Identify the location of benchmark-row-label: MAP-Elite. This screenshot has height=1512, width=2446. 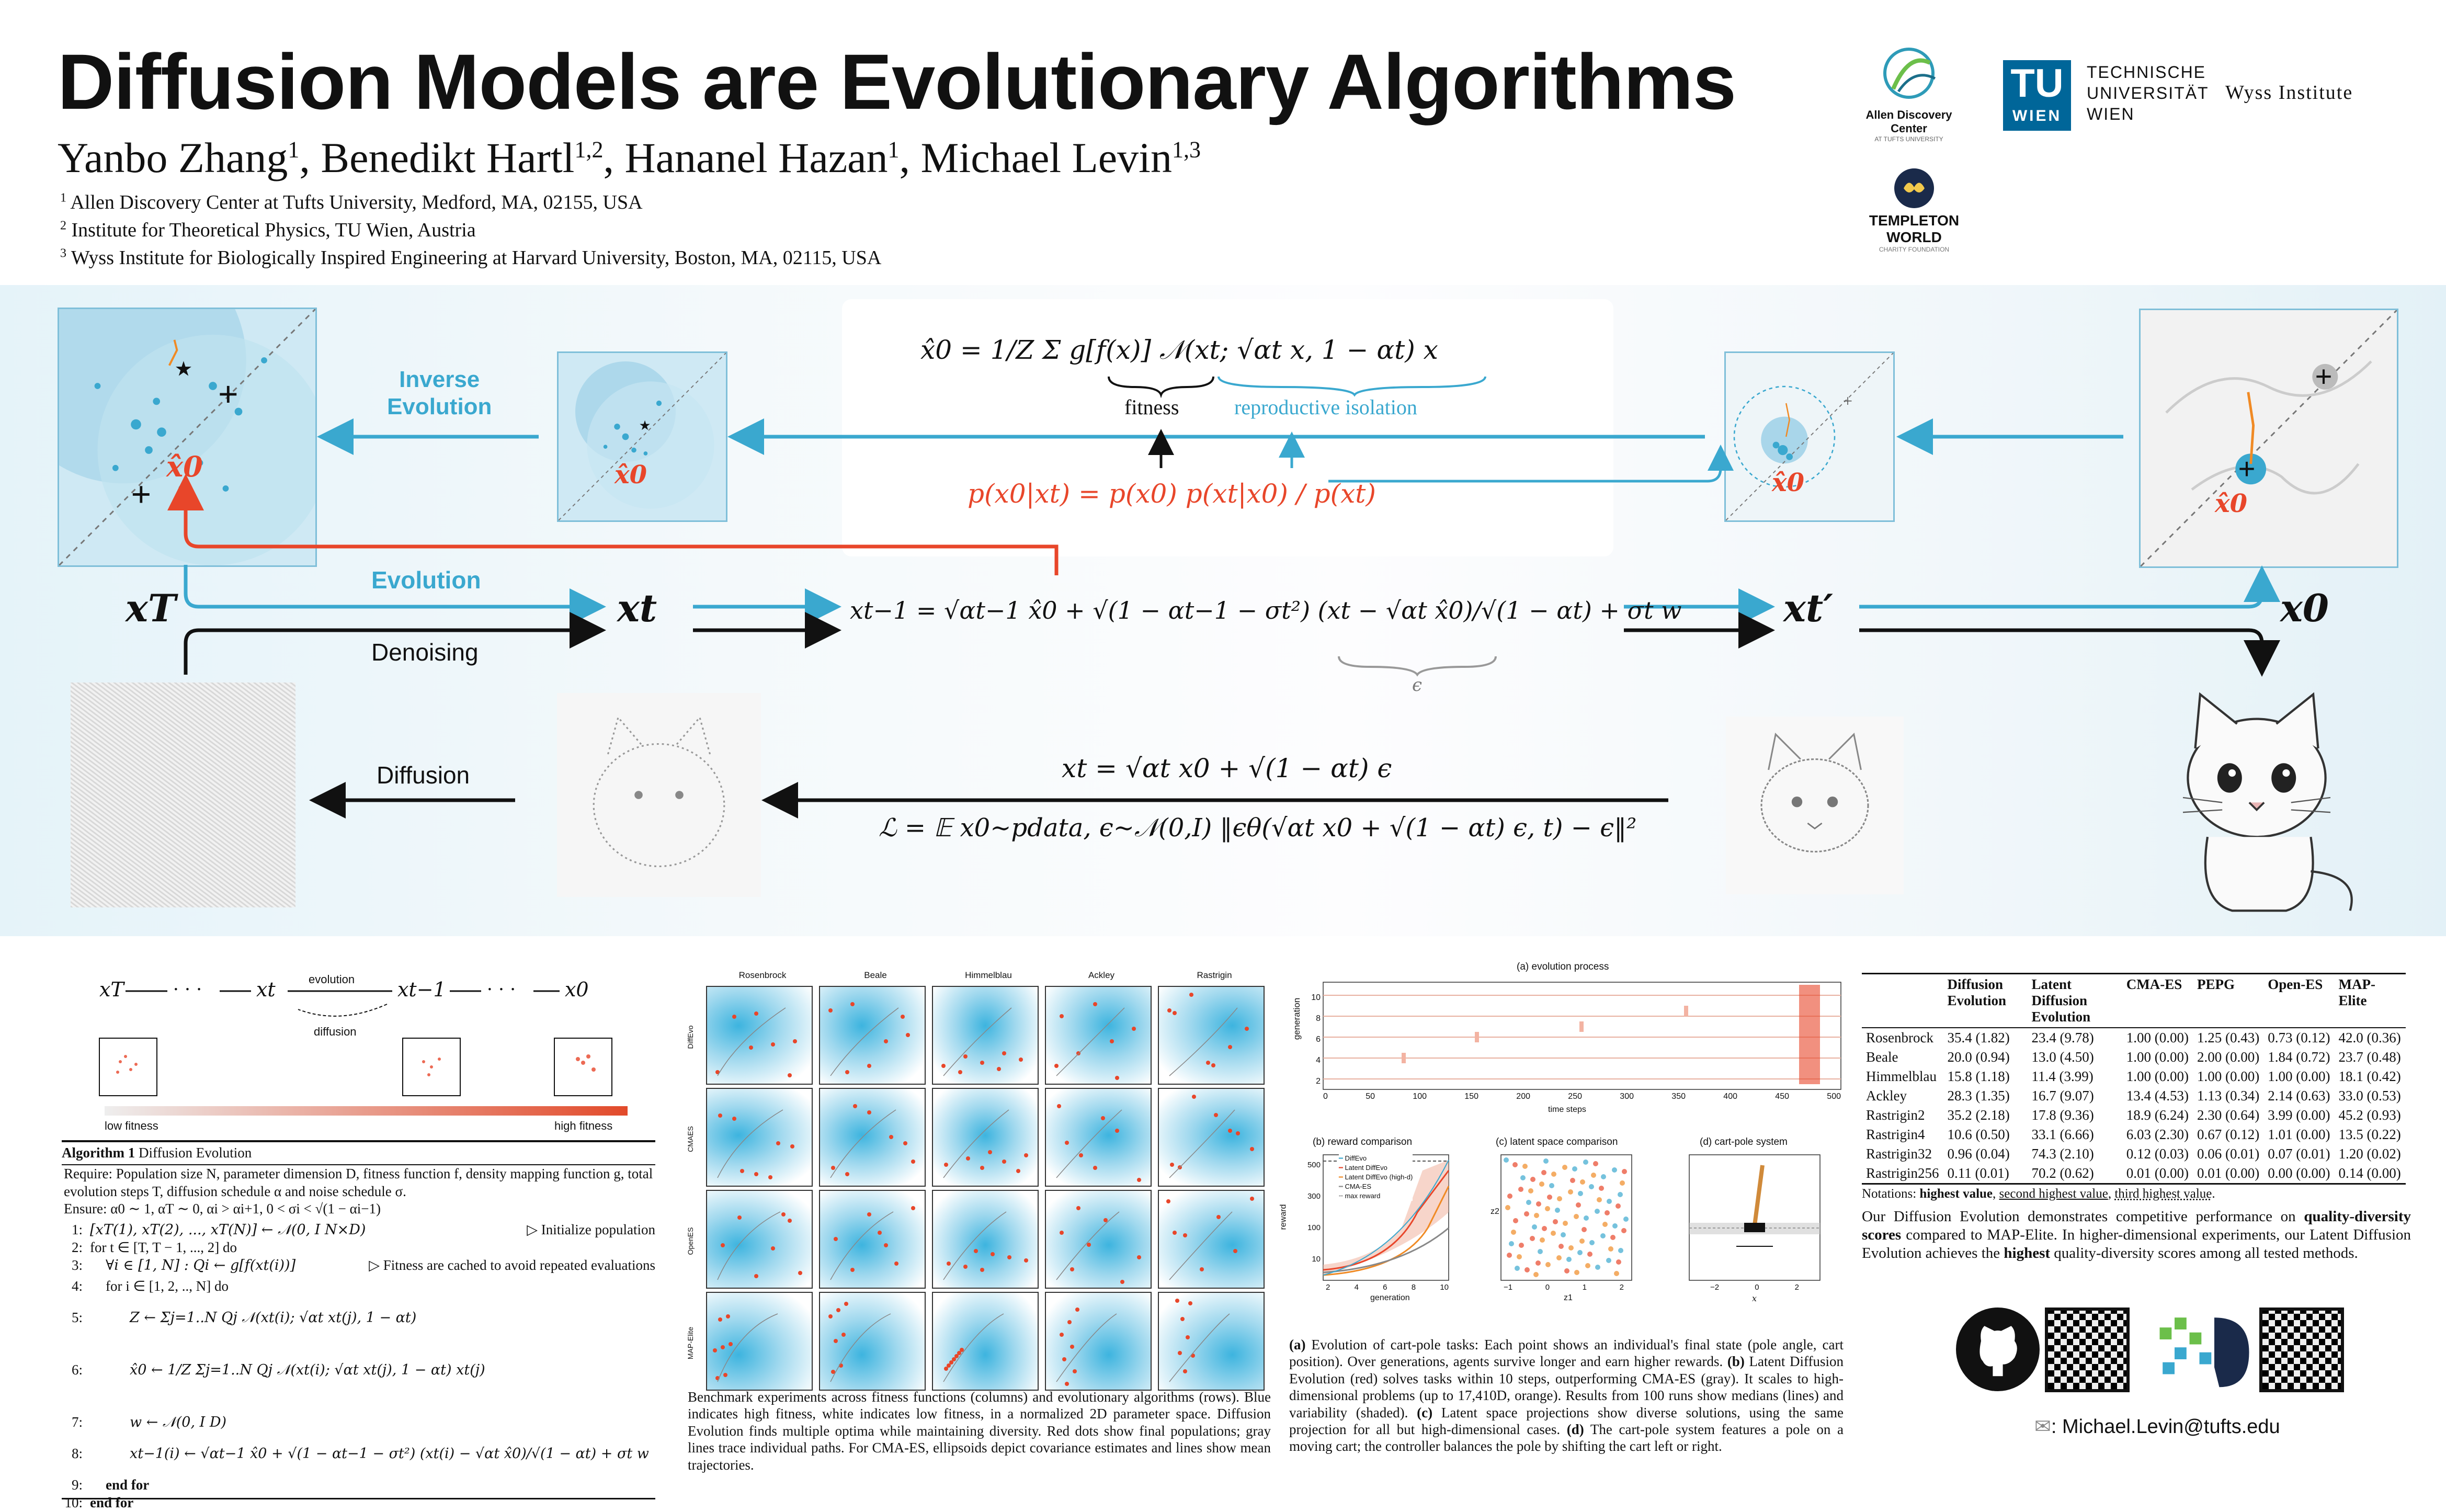
(691, 1343).